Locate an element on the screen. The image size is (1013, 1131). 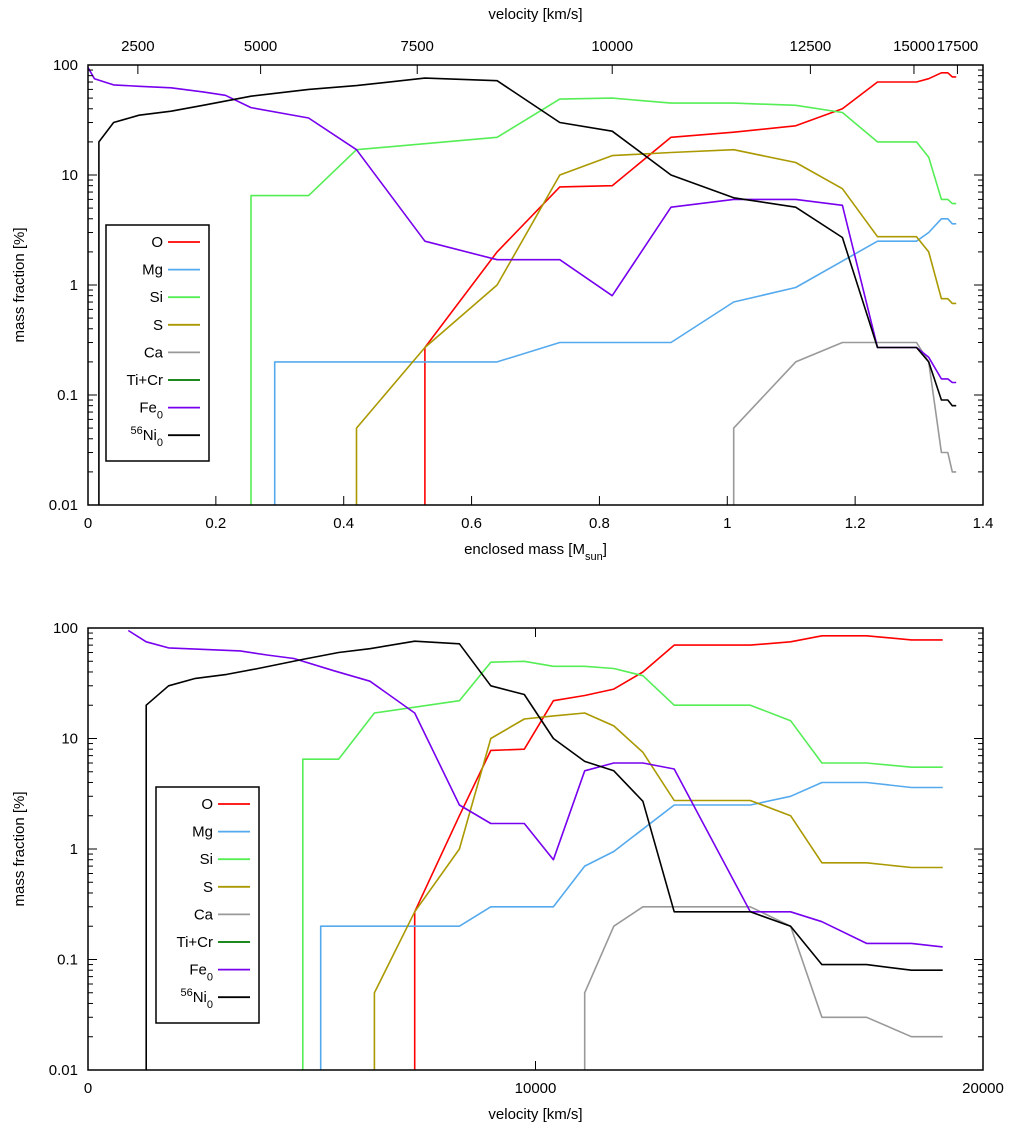
x-tick-label: 0.6 is located at coordinates (471, 523).